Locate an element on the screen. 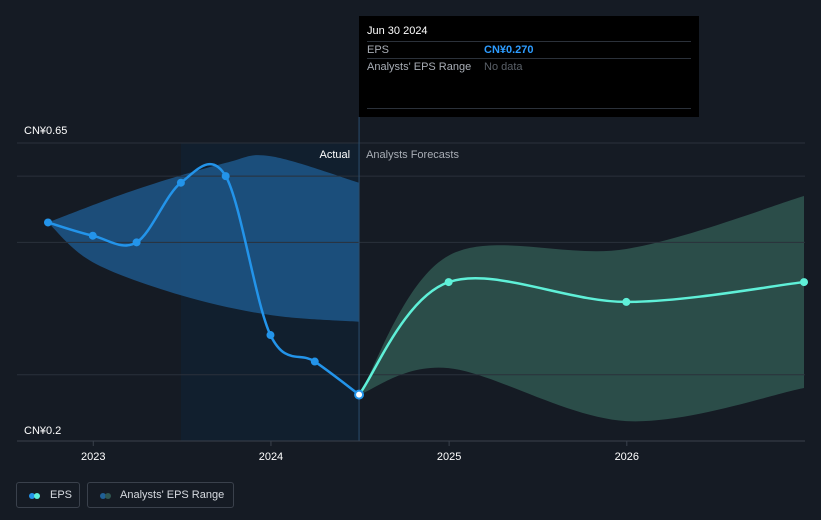 The image size is (821, 520). tooltip-eps-label: EPS is located at coordinates (378, 50).